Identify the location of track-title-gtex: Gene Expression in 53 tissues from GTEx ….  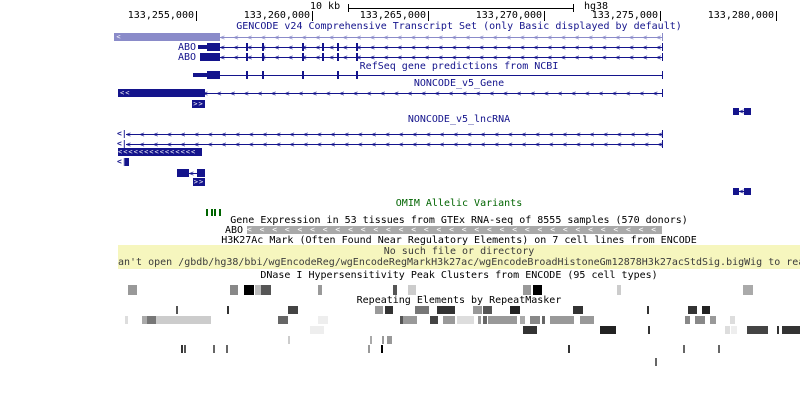
(459, 220).